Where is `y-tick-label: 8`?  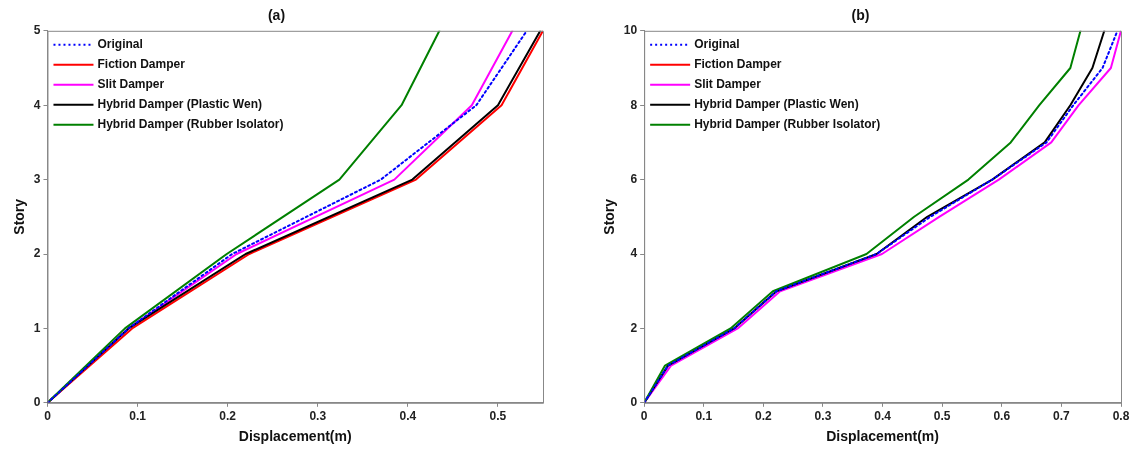
y-tick-label: 8 is located at coordinates (634, 104).